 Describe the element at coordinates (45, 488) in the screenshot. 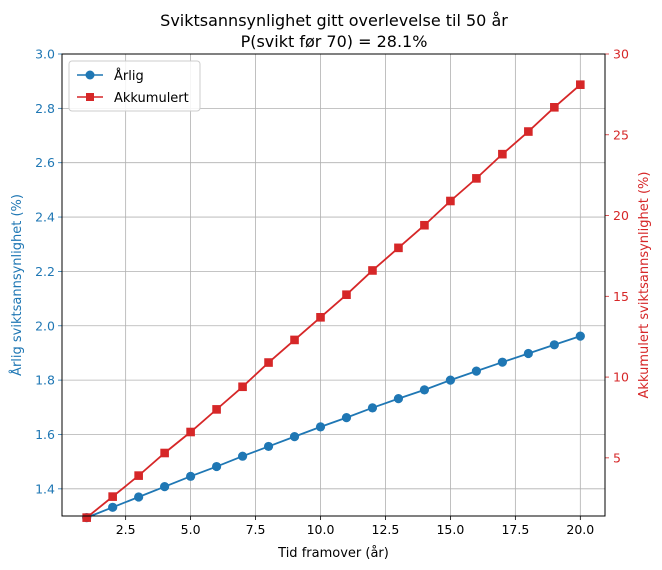

I see `left-y-tick-label: 1.4` at that location.